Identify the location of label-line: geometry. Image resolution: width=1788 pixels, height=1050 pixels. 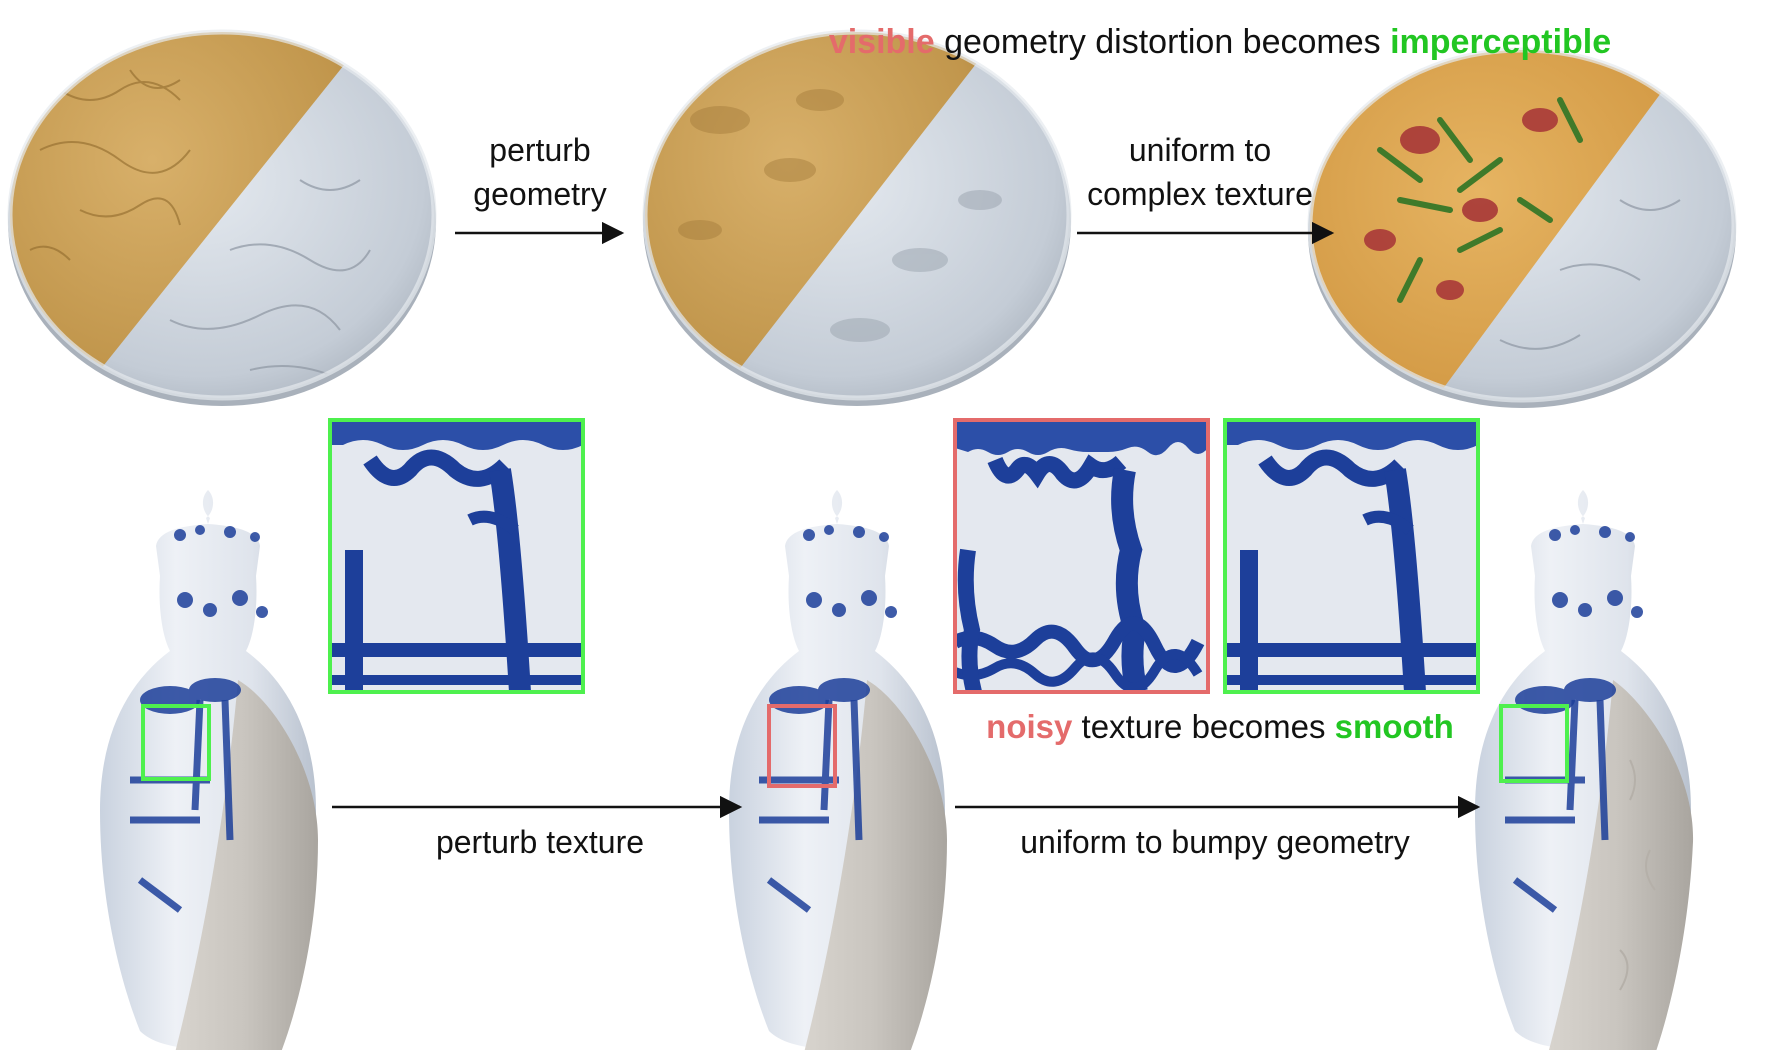
(540, 194).